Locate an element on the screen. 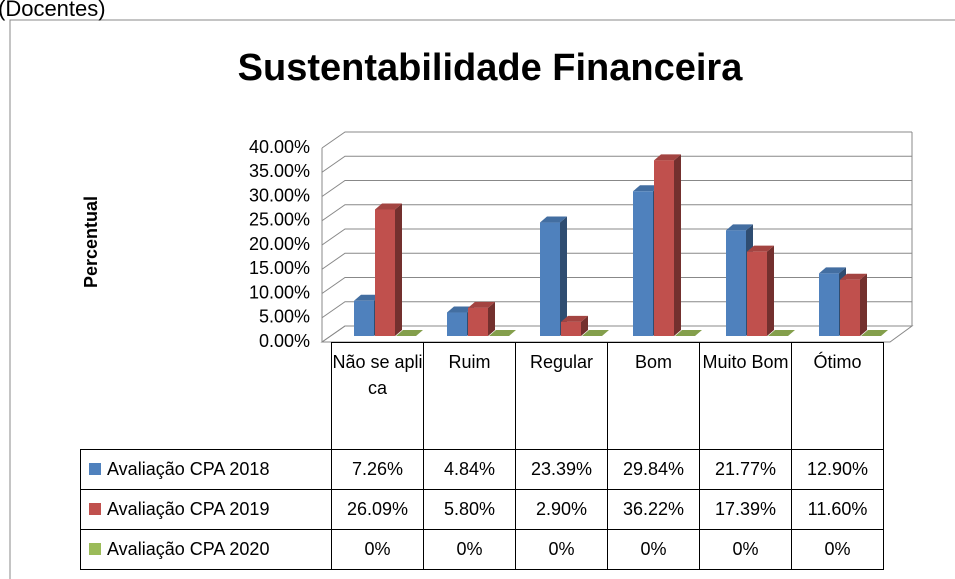 This screenshot has width=955, height=579. table-row: Avaliação CPA 2020 0% 0% 0% 0% 0% 0% is located at coordinates (482, 549).